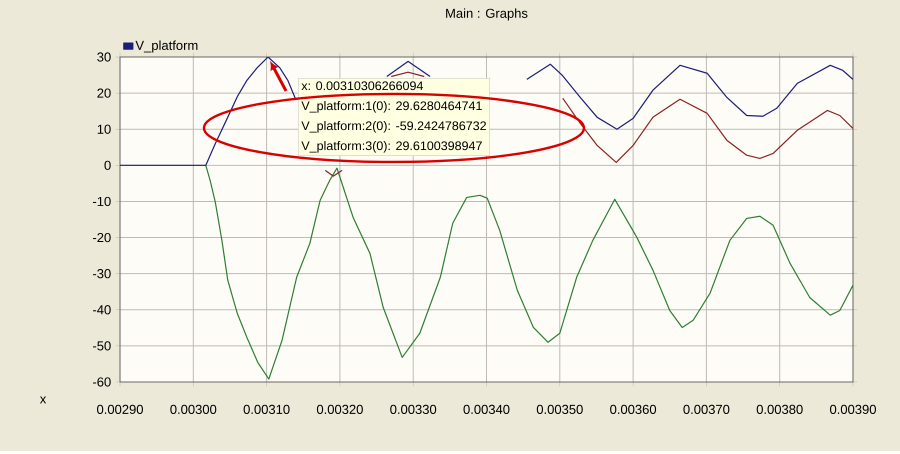 The image size is (900, 454). What do you see at coordinates (391, 146) in the screenshot?
I see `annotation: V_platform:3(0): 29.6100398947` at bounding box center [391, 146].